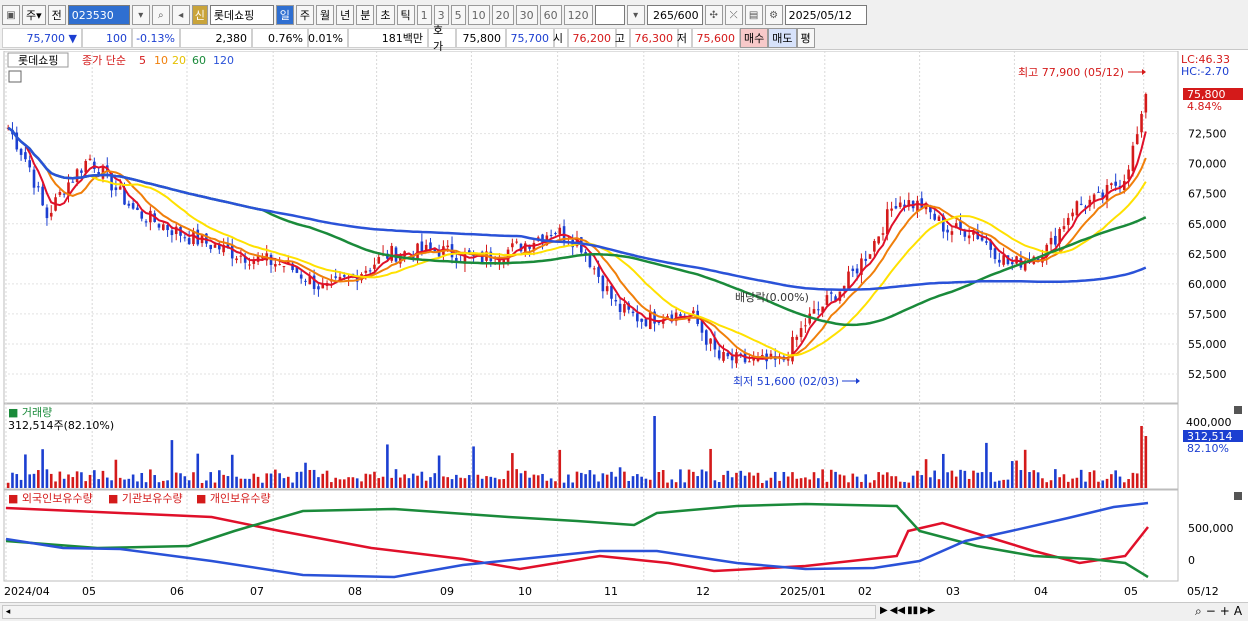  Describe the element at coordinates (609, 15) in the screenshot. I see `interval-custom-input` at that location.